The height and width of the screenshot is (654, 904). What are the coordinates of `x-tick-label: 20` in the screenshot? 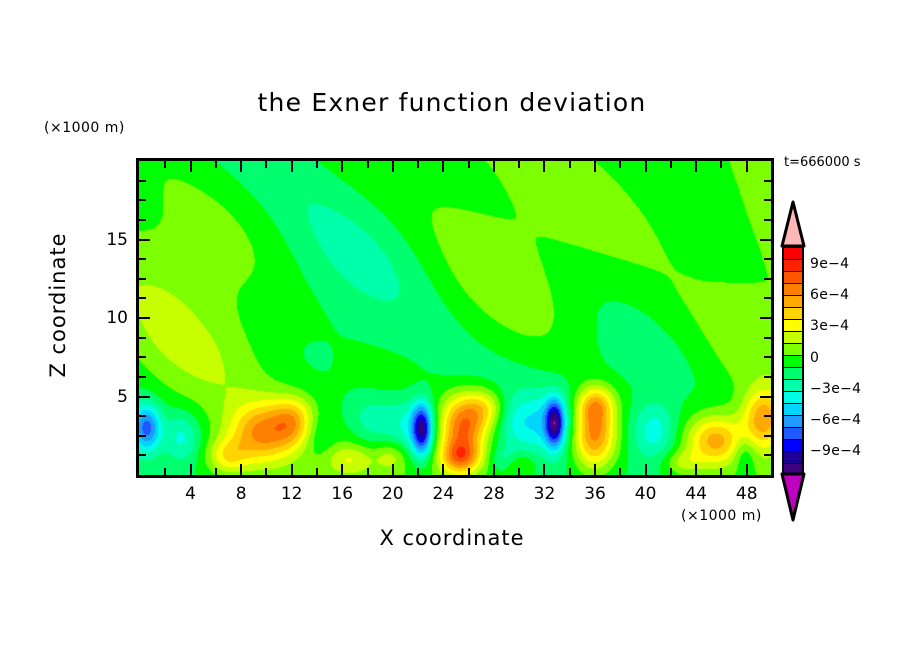 It's located at (392, 494).